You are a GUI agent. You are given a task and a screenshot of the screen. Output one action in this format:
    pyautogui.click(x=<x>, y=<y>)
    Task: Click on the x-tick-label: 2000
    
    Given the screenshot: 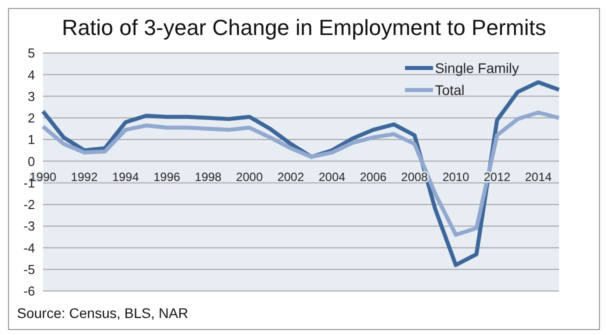 What is the action you would take?
    pyautogui.click(x=250, y=177)
    